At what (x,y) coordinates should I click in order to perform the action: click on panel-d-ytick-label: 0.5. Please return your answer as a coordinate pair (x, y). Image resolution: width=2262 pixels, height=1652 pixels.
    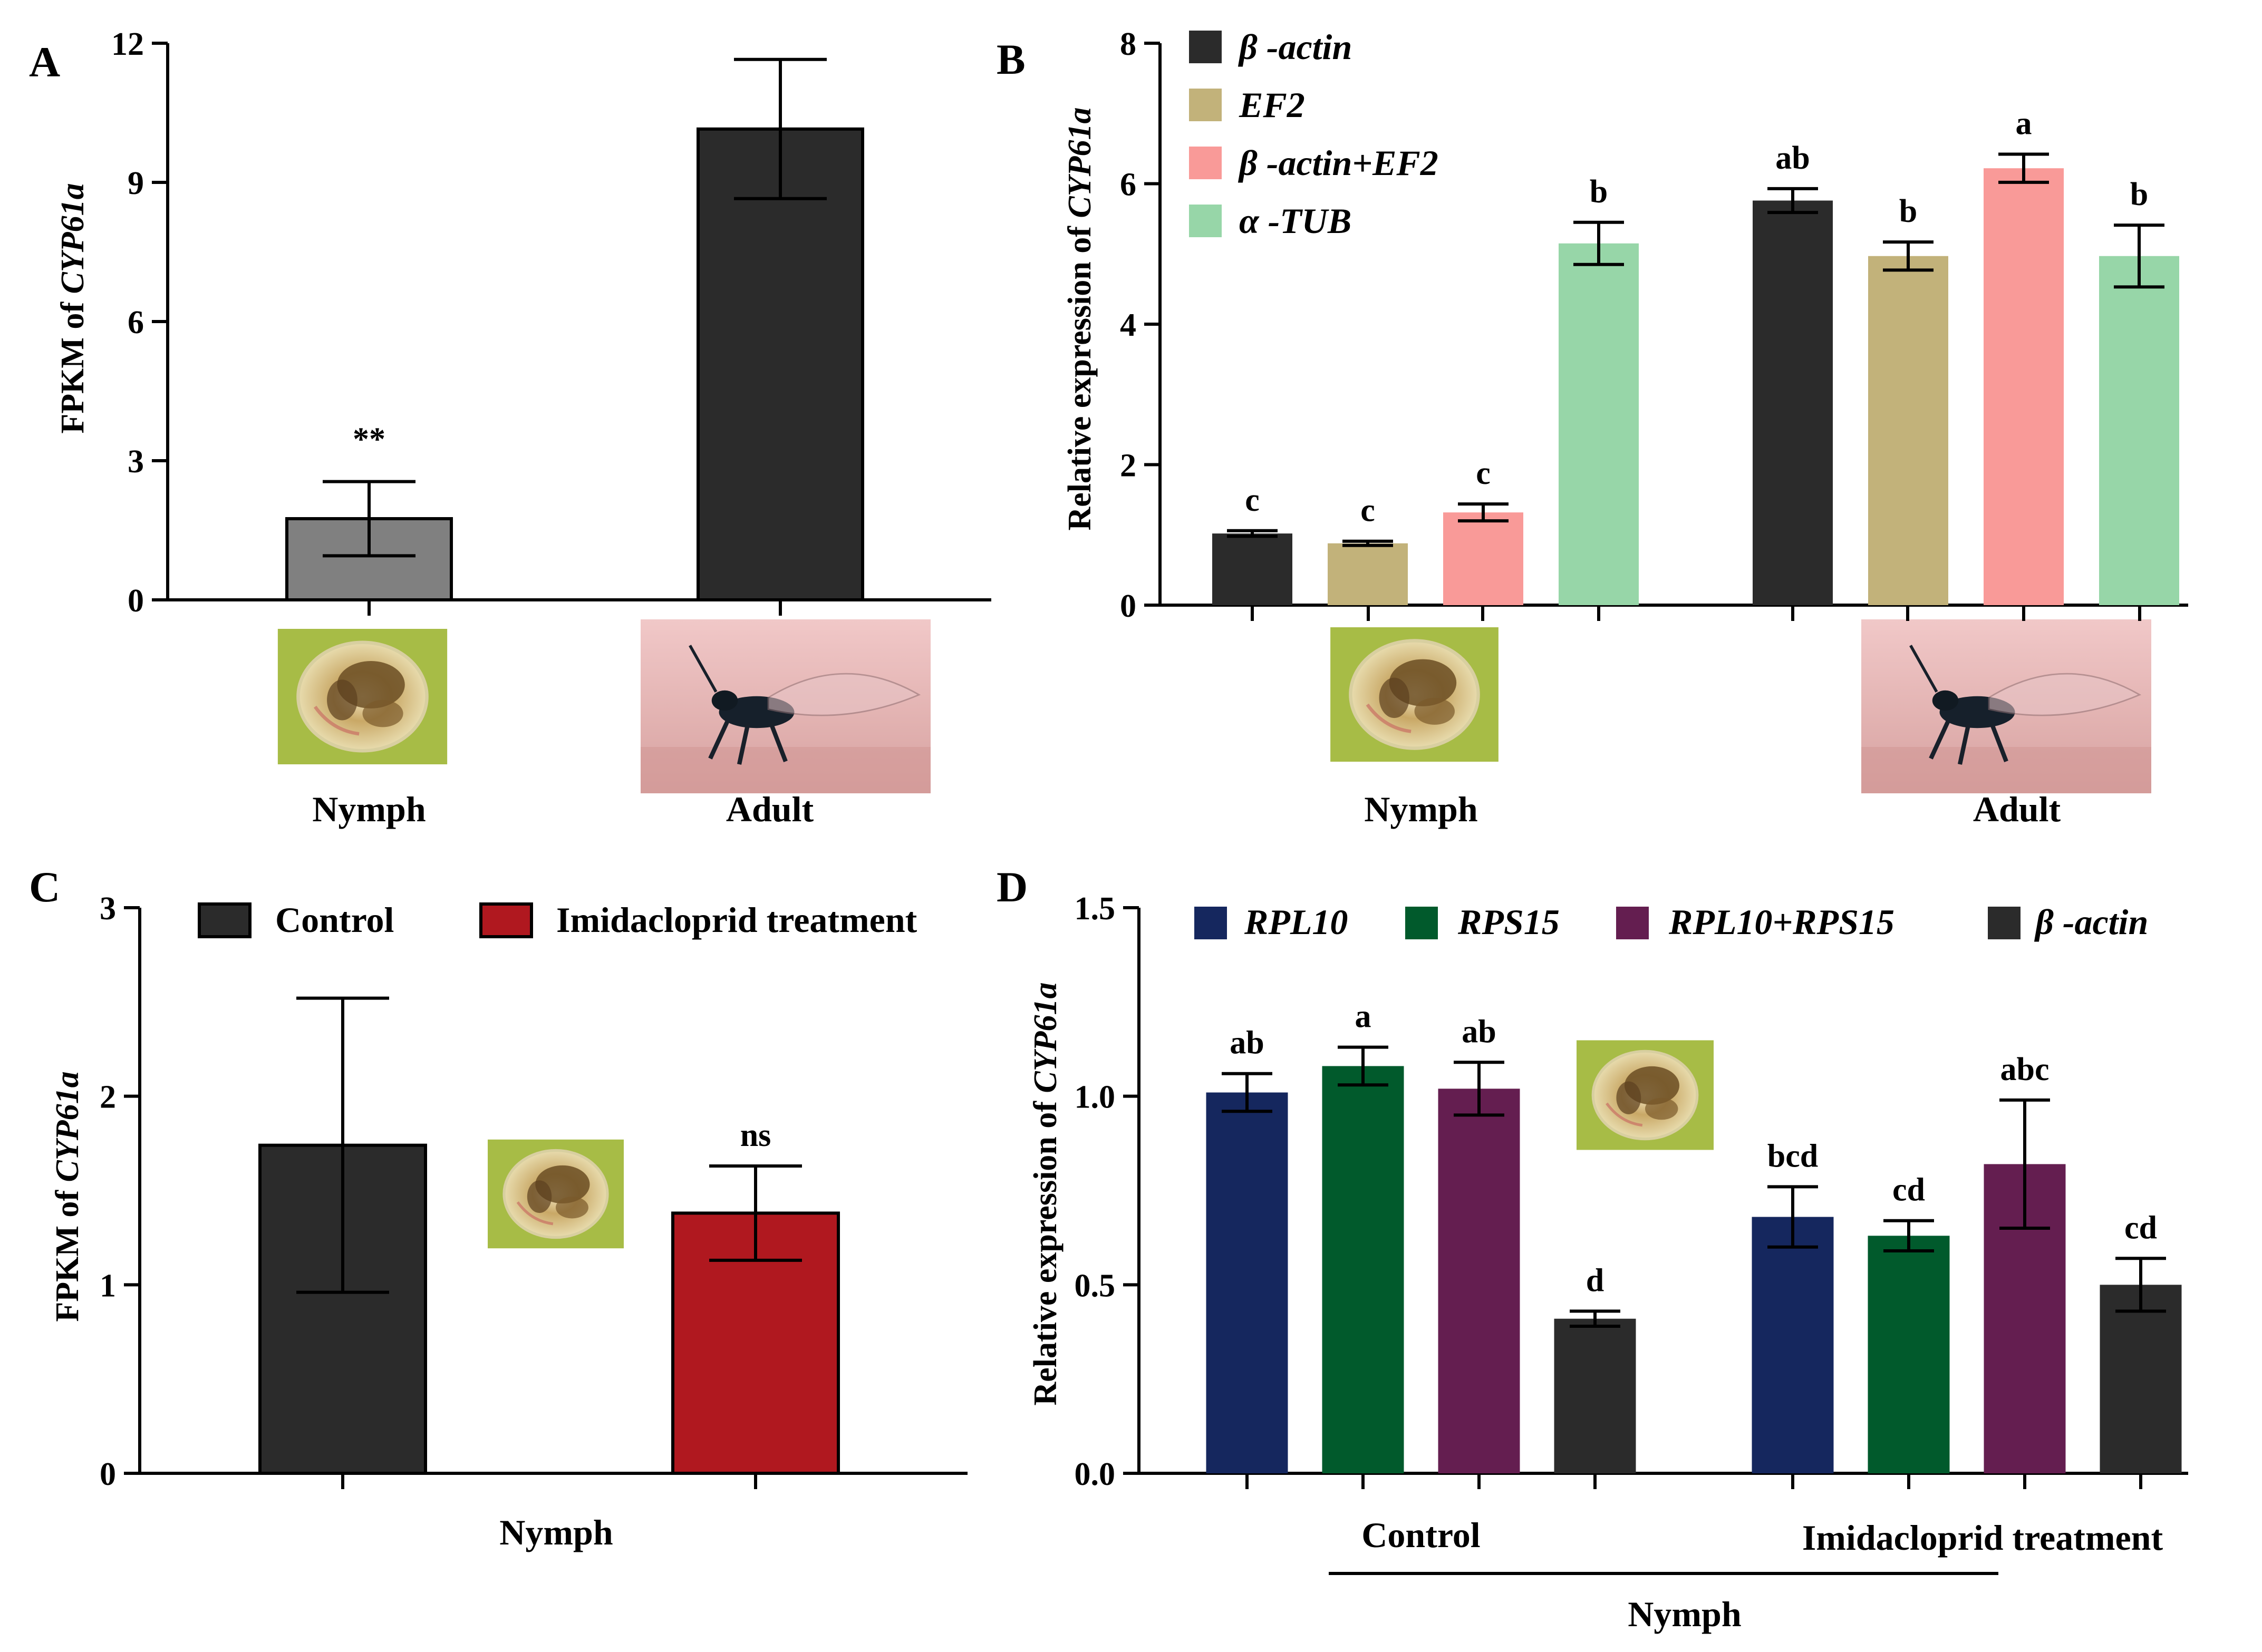
    Looking at the image, I should click on (1095, 1286).